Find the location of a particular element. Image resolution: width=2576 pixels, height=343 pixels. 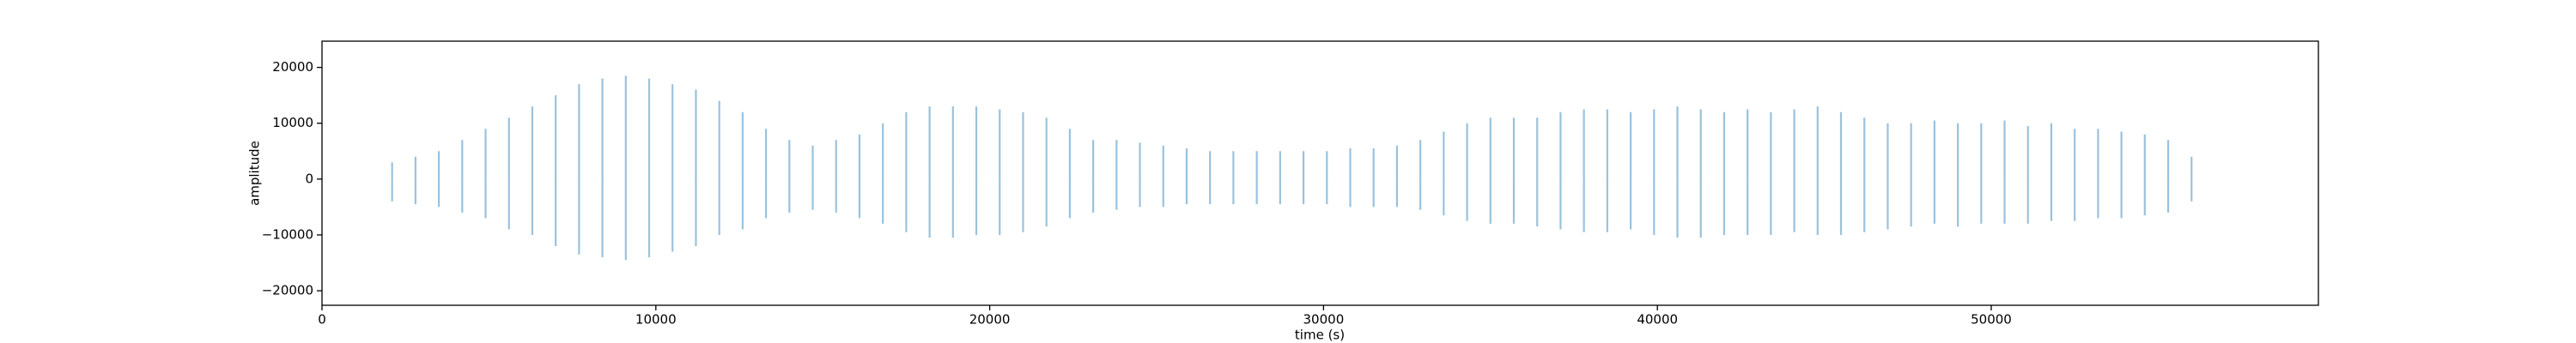

x-tick-label: 30000 is located at coordinates (1324, 320).